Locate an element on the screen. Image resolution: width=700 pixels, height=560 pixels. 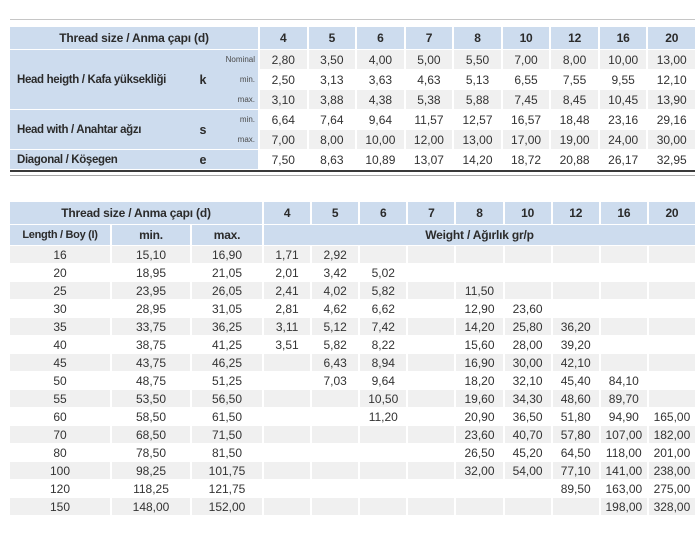
dimension-cell: 18,72 is located at coordinates (526, 159).